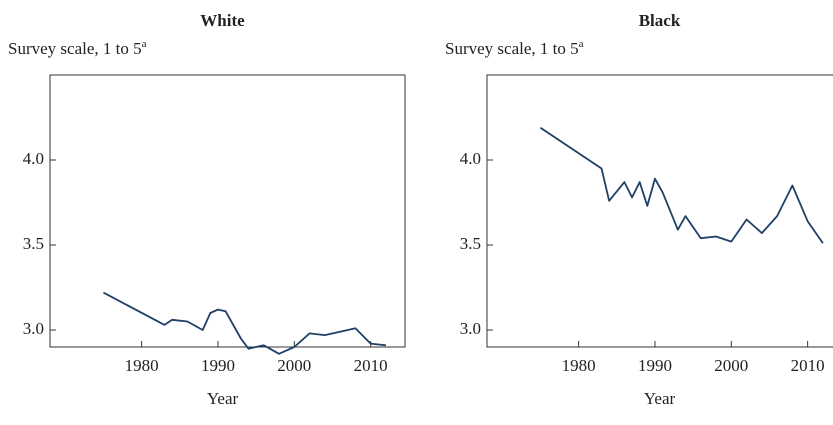 This screenshot has height=425, width=833. Describe the element at coordinates (222, 20) in the screenshot. I see `panel-title: White` at that location.